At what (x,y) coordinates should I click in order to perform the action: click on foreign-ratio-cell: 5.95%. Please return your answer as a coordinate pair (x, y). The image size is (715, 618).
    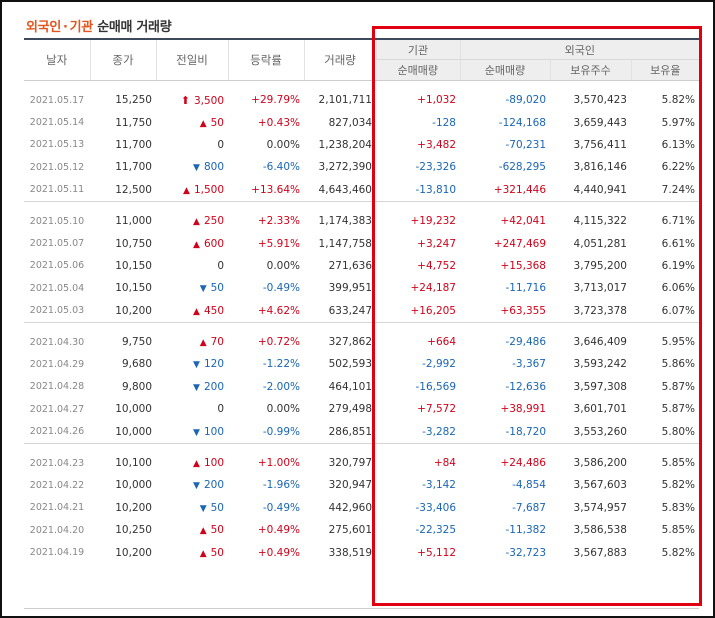
    Looking at the image, I should click on (678, 342).